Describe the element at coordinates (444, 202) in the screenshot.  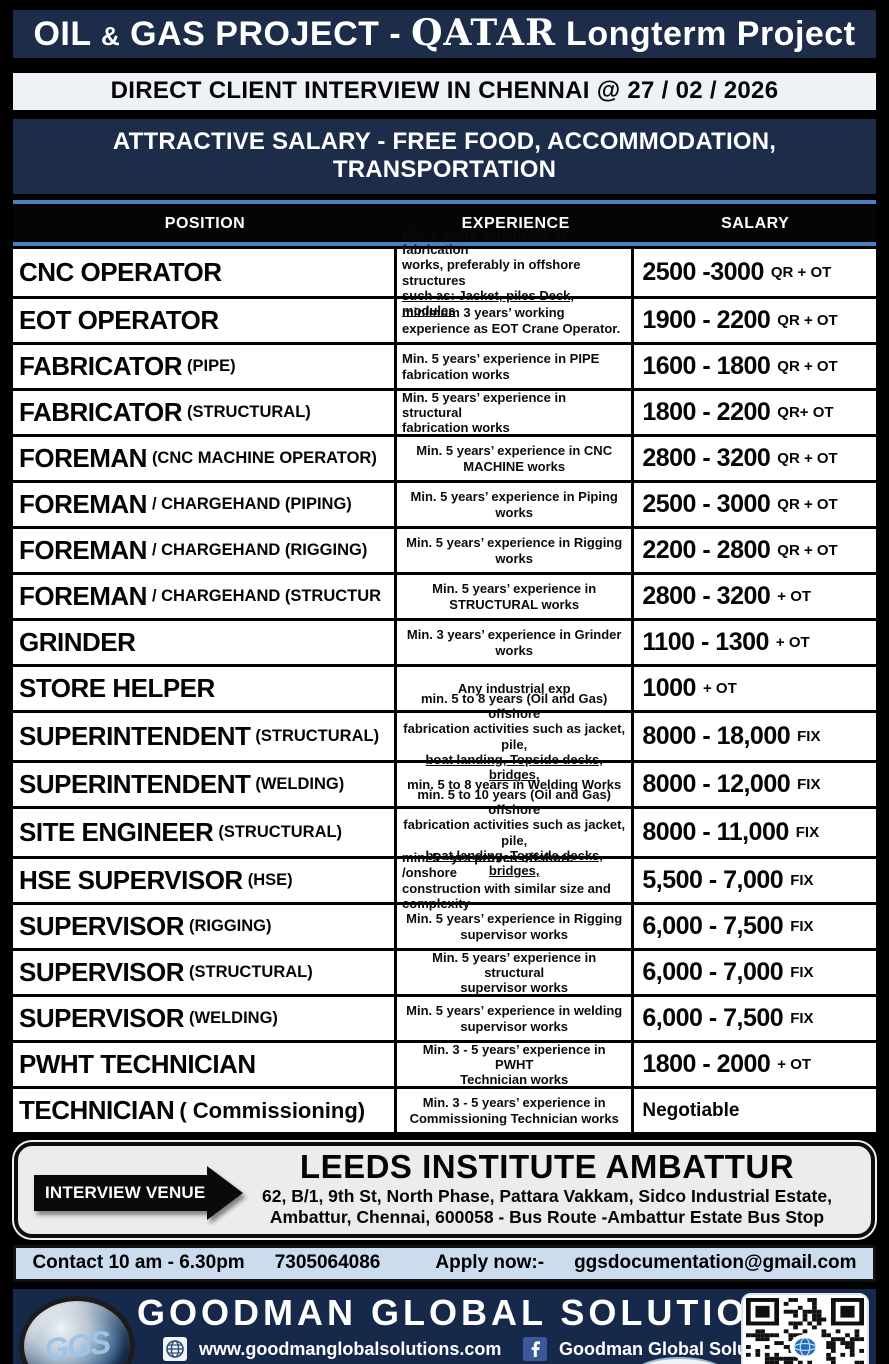
I see `divider` at that location.